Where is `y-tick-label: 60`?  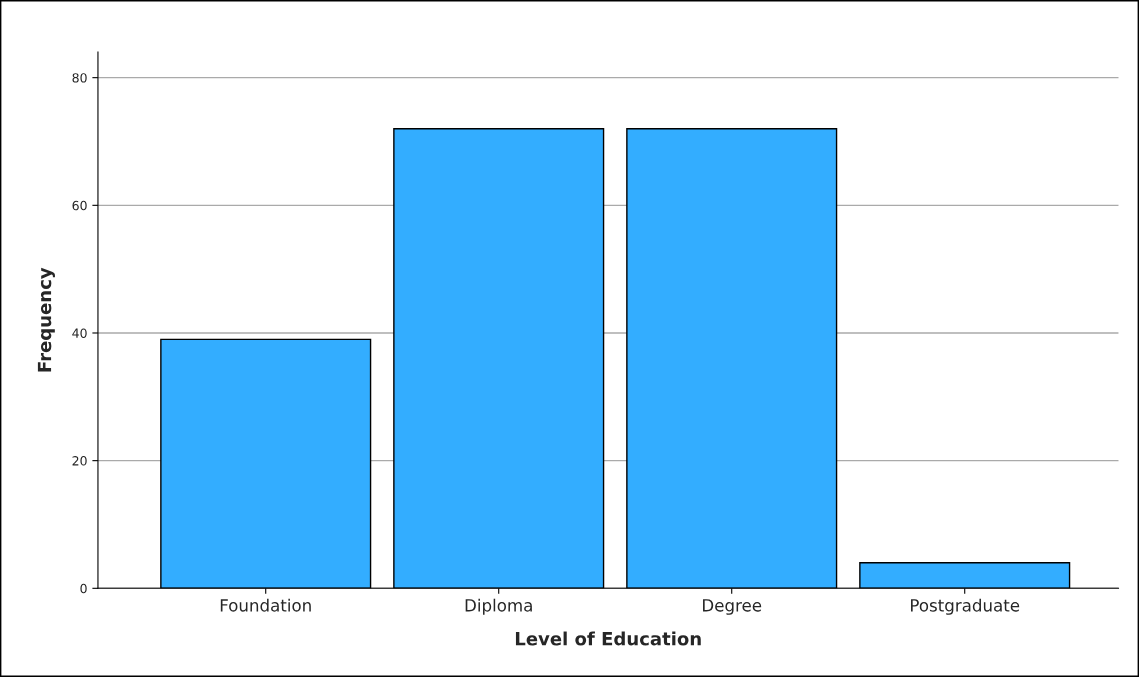 y-tick-label: 60 is located at coordinates (79, 205).